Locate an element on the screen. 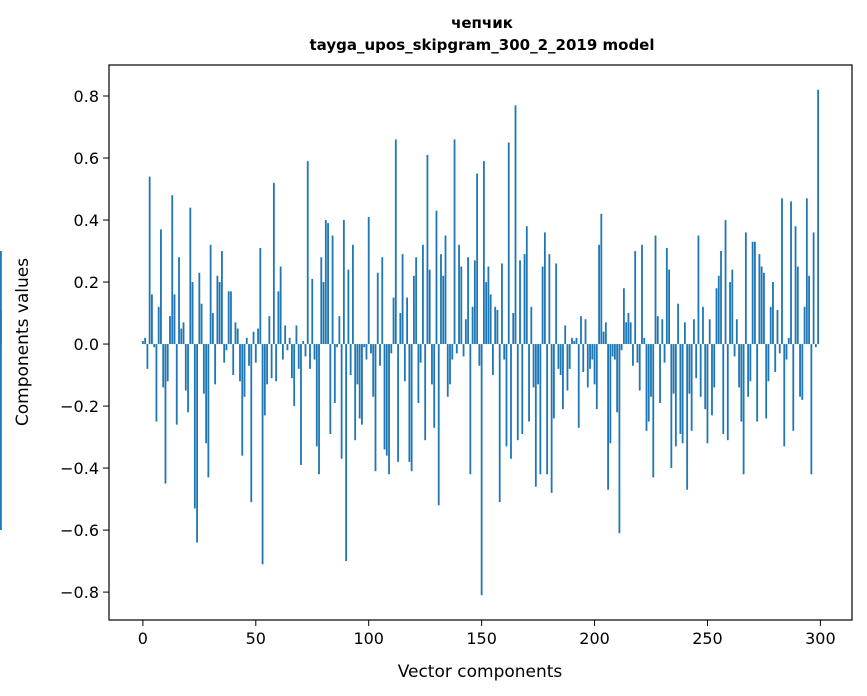 The width and height of the screenshot is (867, 696). y-tick-label: −0.2 is located at coordinates (79, 406).